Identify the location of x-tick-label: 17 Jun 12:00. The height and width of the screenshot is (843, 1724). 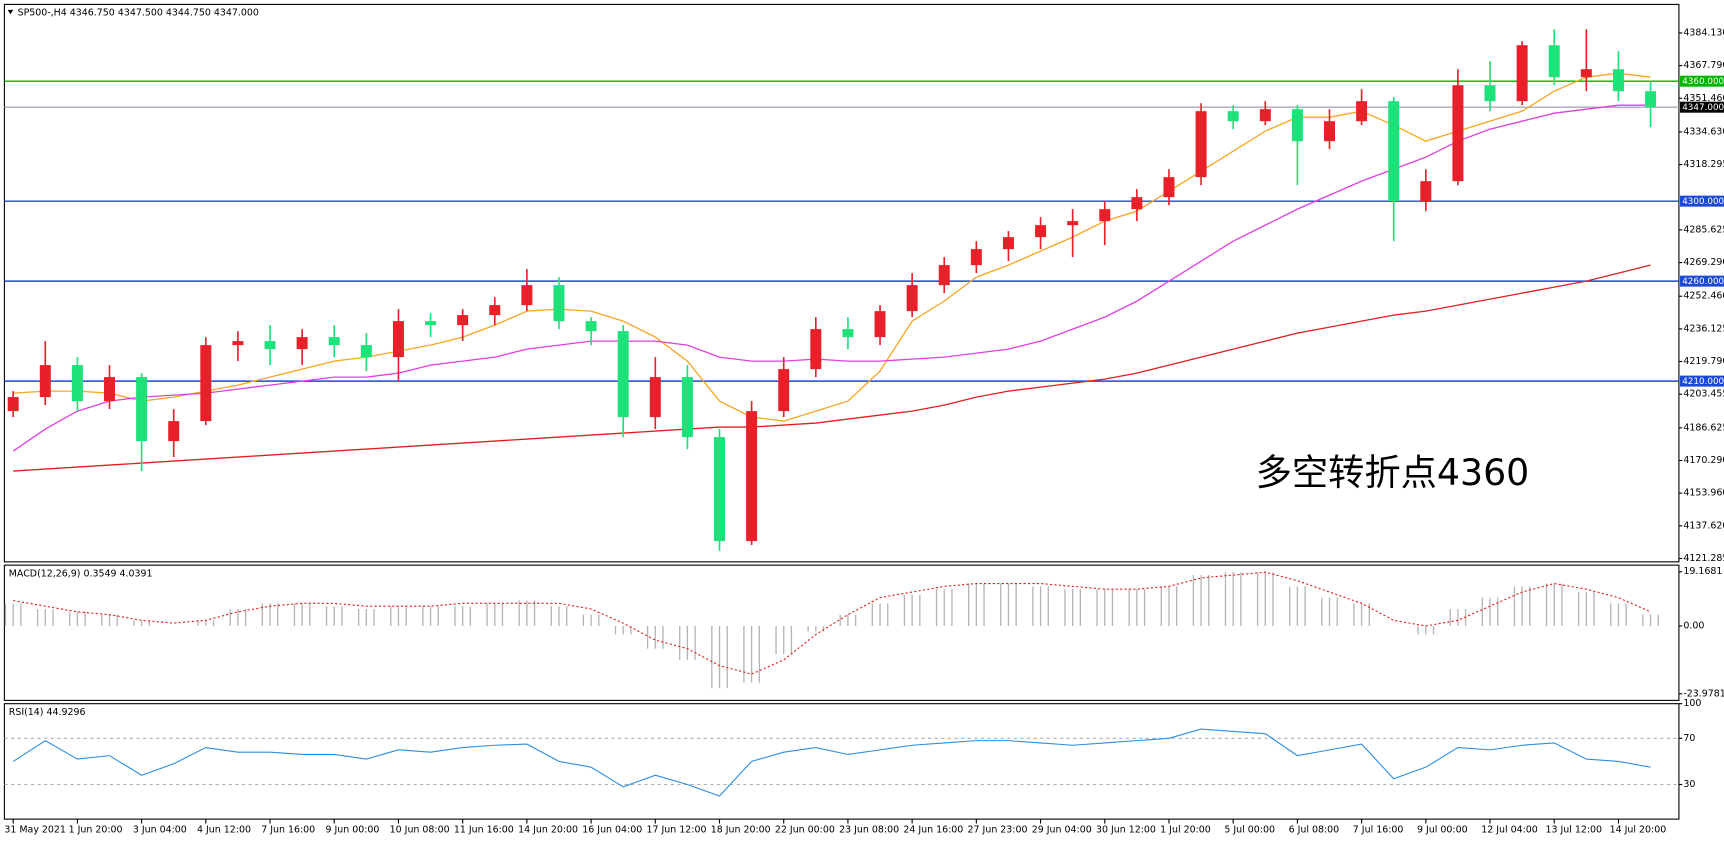
(677, 830).